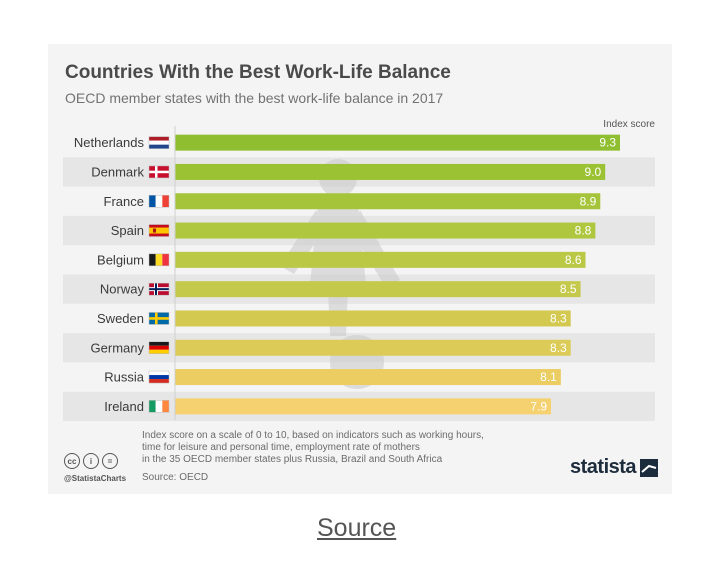 This screenshot has width=719, height=588. Describe the element at coordinates (159, 201) in the screenshot. I see `france-flag` at that location.